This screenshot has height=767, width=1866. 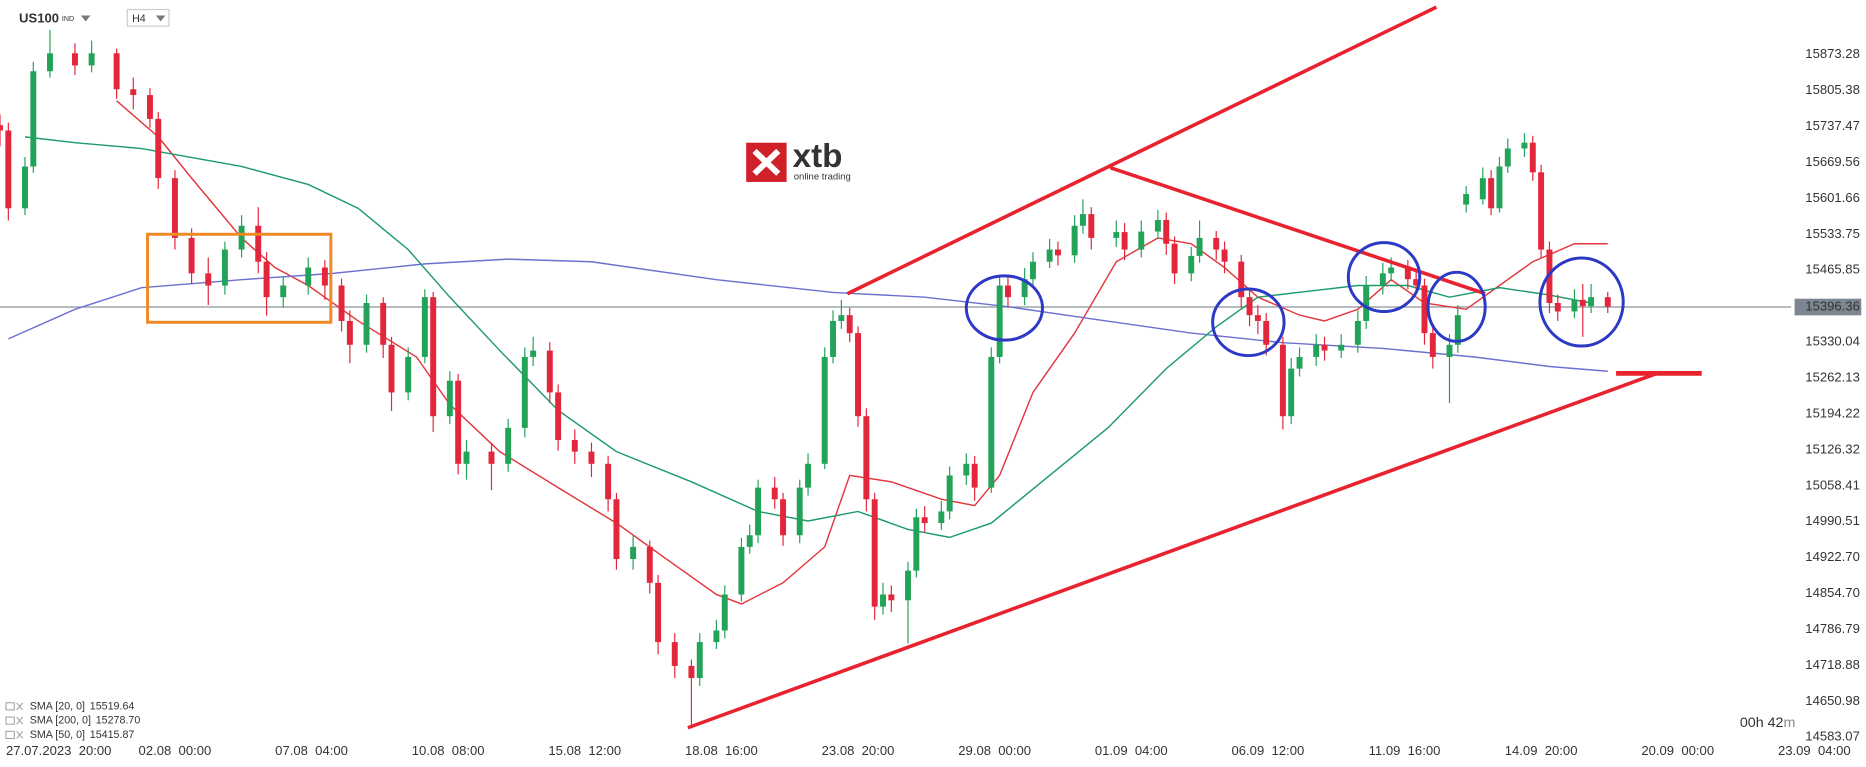 I want to click on y-tick-label: 15126.32, so click(x=1832, y=448).